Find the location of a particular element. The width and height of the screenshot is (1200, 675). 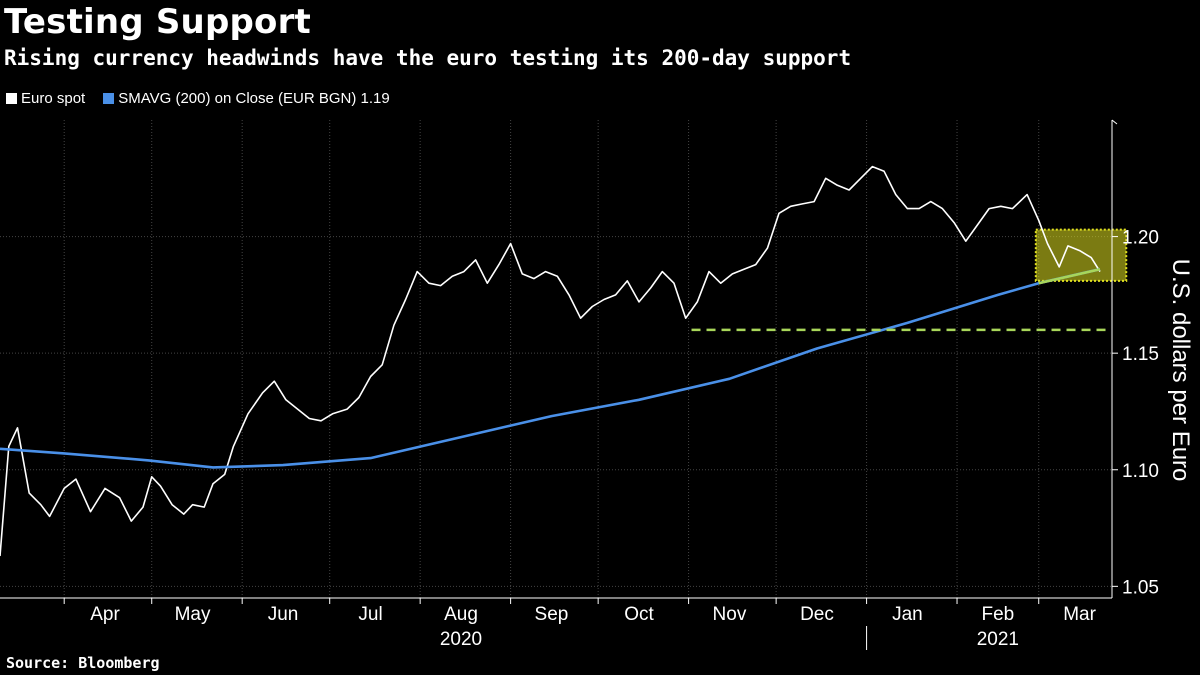

x-tick-label: Apr is located at coordinates (105, 614).